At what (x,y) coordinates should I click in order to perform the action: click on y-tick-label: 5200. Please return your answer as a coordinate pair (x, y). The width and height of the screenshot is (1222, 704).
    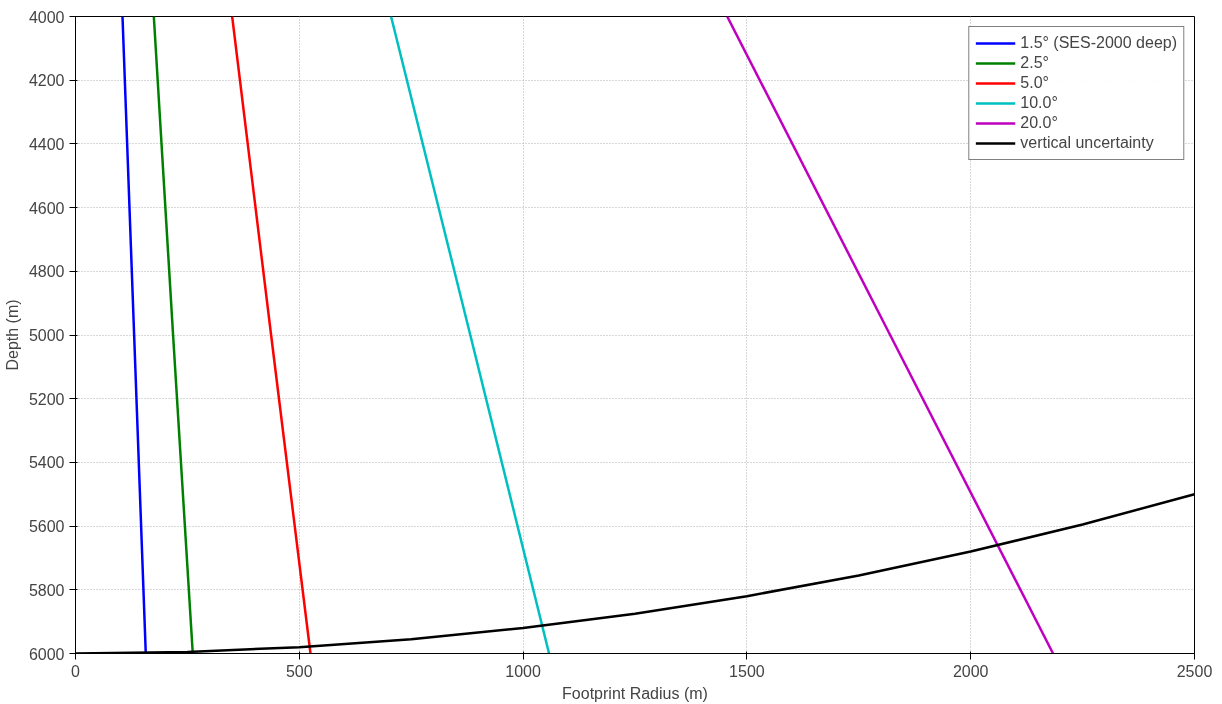
    Looking at the image, I should click on (46, 399).